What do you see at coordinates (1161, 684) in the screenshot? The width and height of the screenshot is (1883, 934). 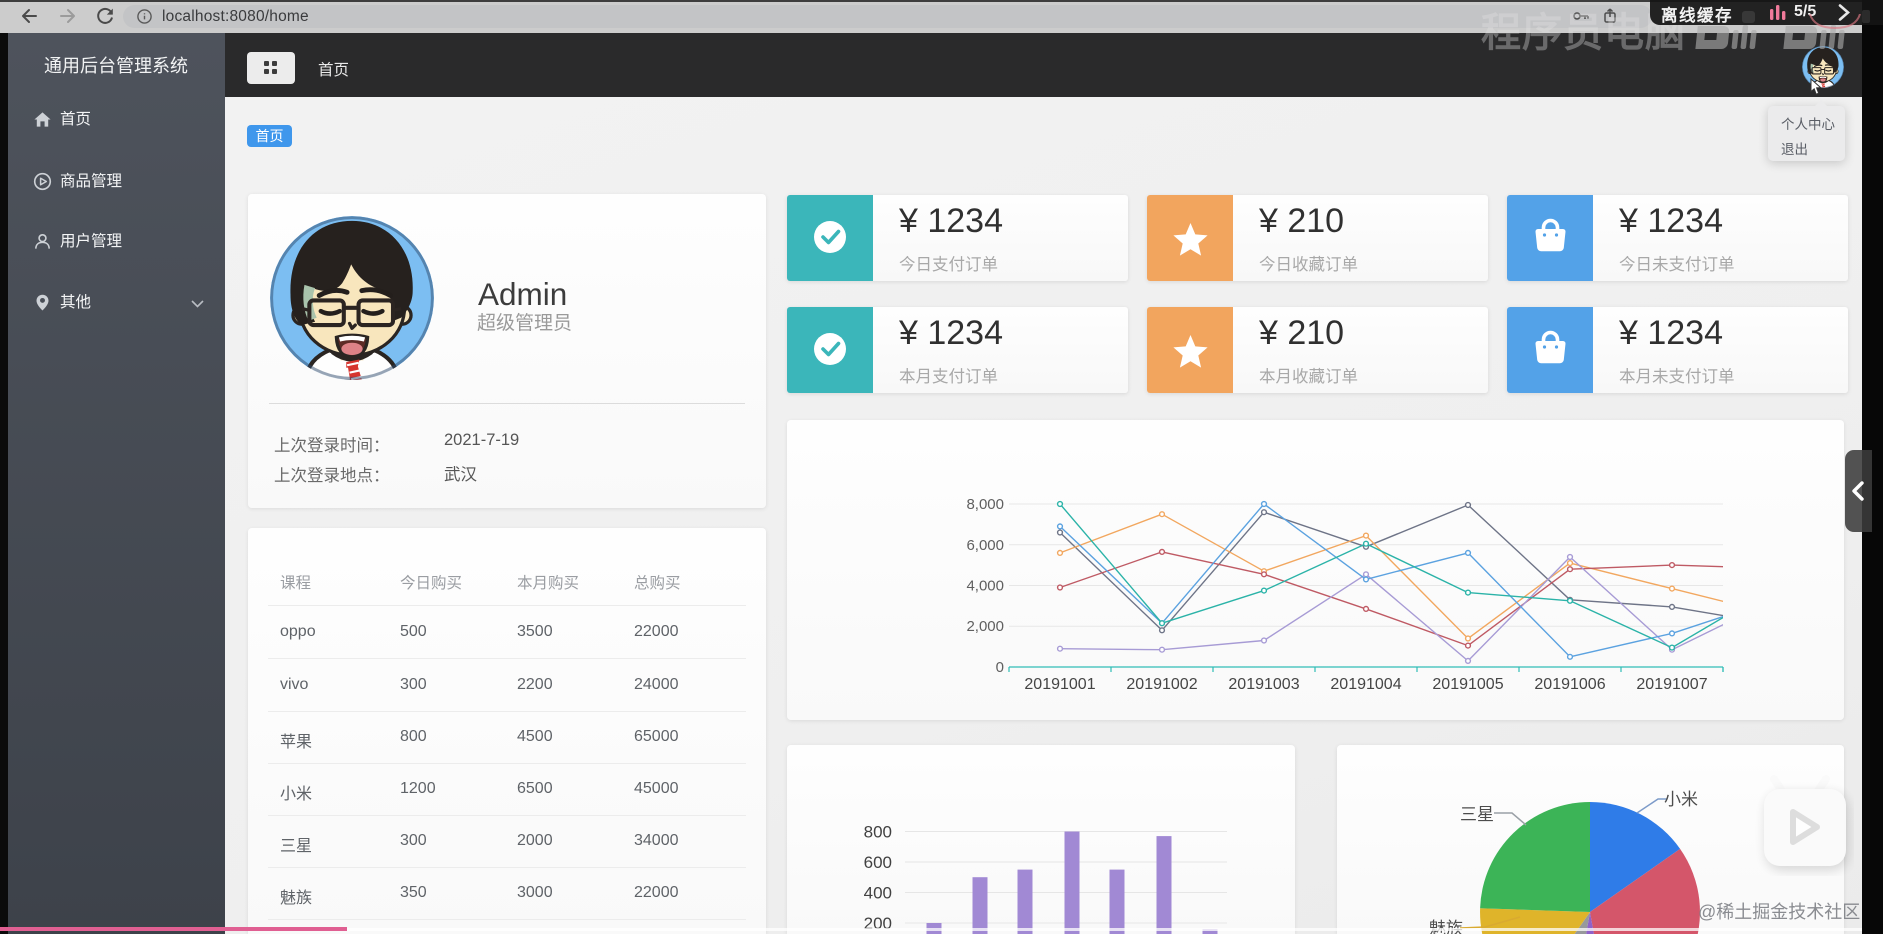 I see `svg-text: 20191002` at bounding box center [1161, 684].